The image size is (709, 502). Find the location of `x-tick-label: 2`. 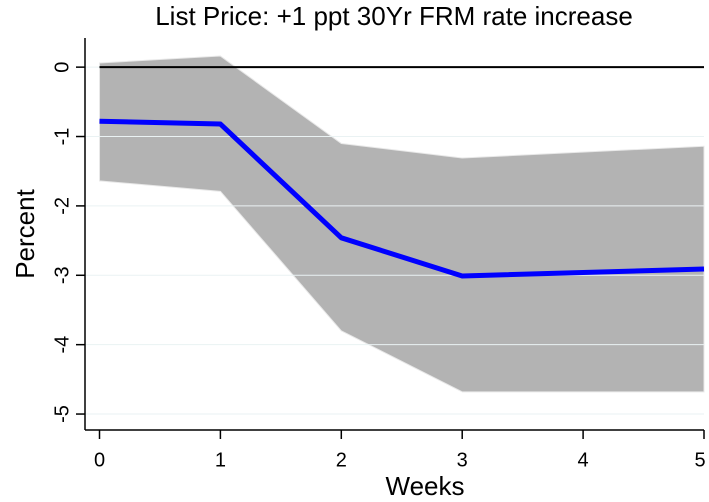

x-tick-label: 2 is located at coordinates (341, 460).